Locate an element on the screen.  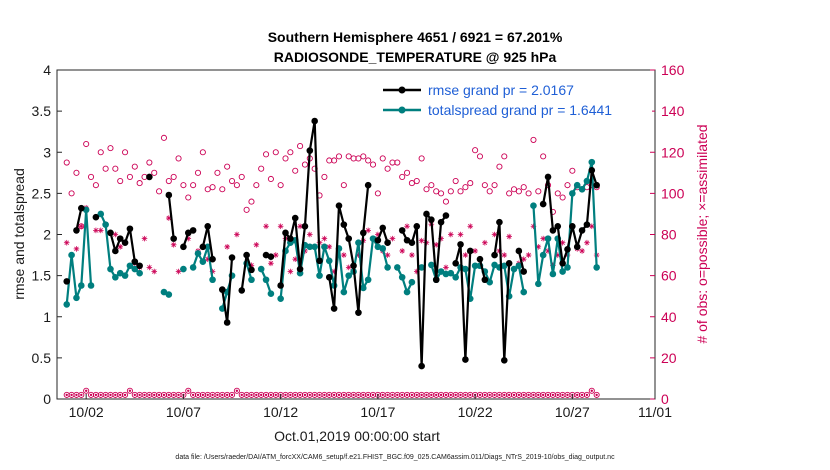
x-tick-label: 10/17 is located at coordinates (377, 412).